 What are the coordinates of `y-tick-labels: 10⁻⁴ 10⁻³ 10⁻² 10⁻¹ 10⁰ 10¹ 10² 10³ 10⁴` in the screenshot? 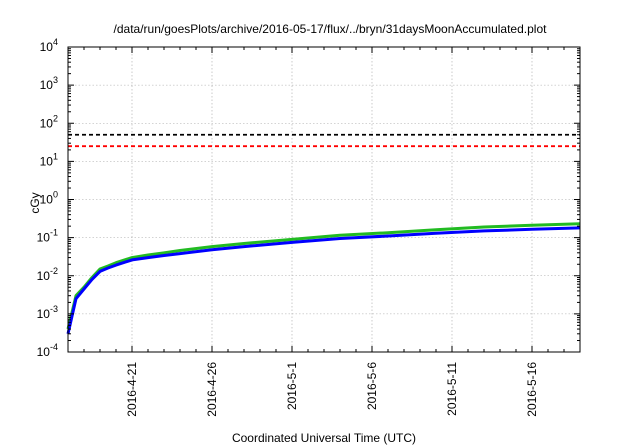 It's located at (47, 198).